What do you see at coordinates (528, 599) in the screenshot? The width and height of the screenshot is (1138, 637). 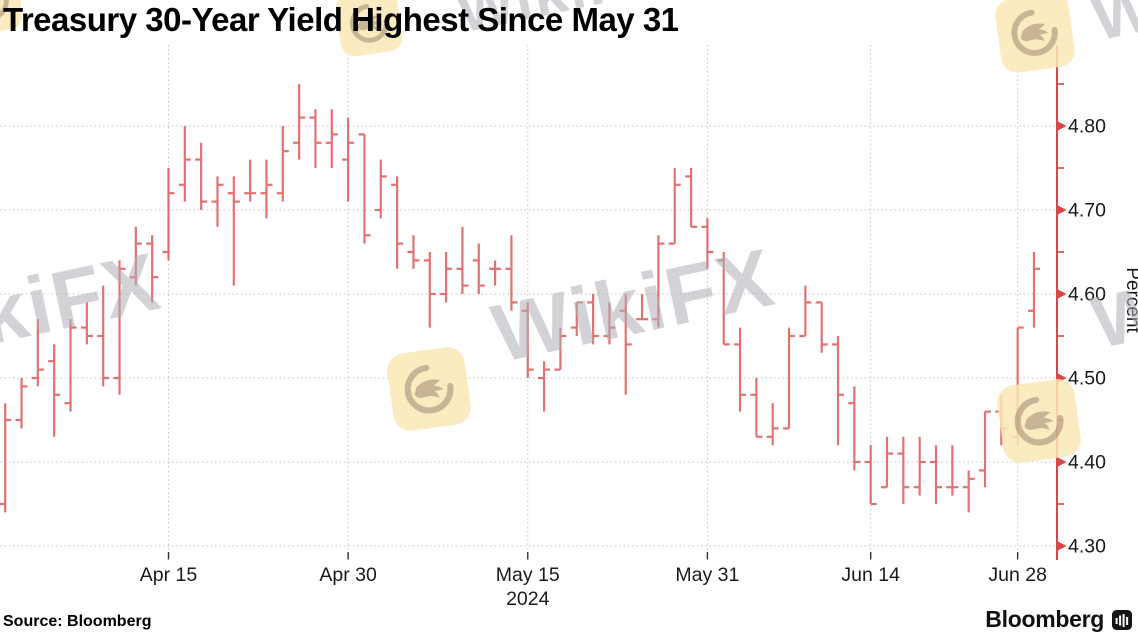 I see `x-axis-year-label: 2024` at bounding box center [528, 599].